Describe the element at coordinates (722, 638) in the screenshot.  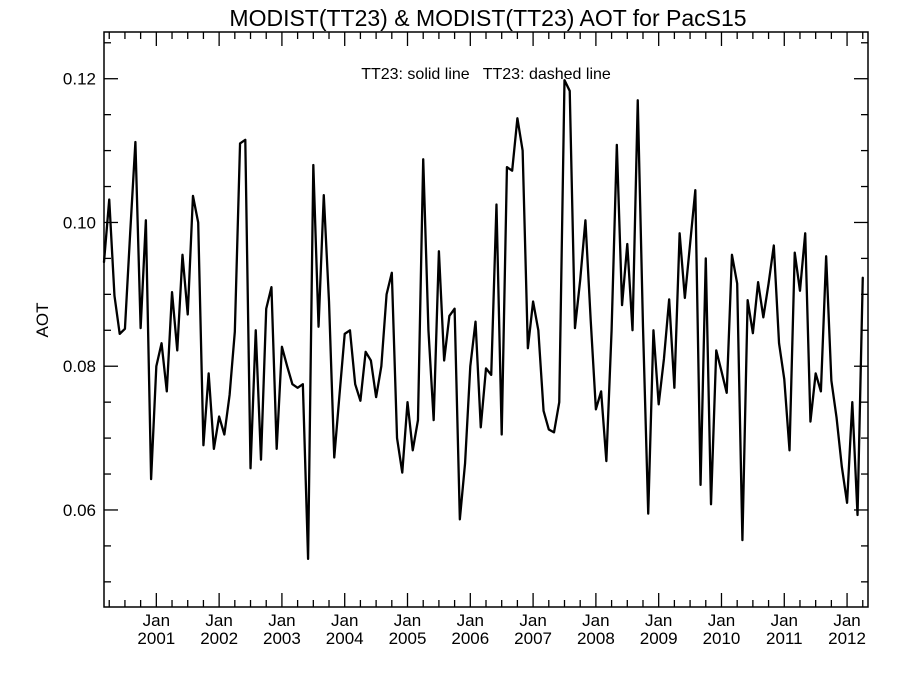
I see `x-tick-year-label: 2010` at that location.